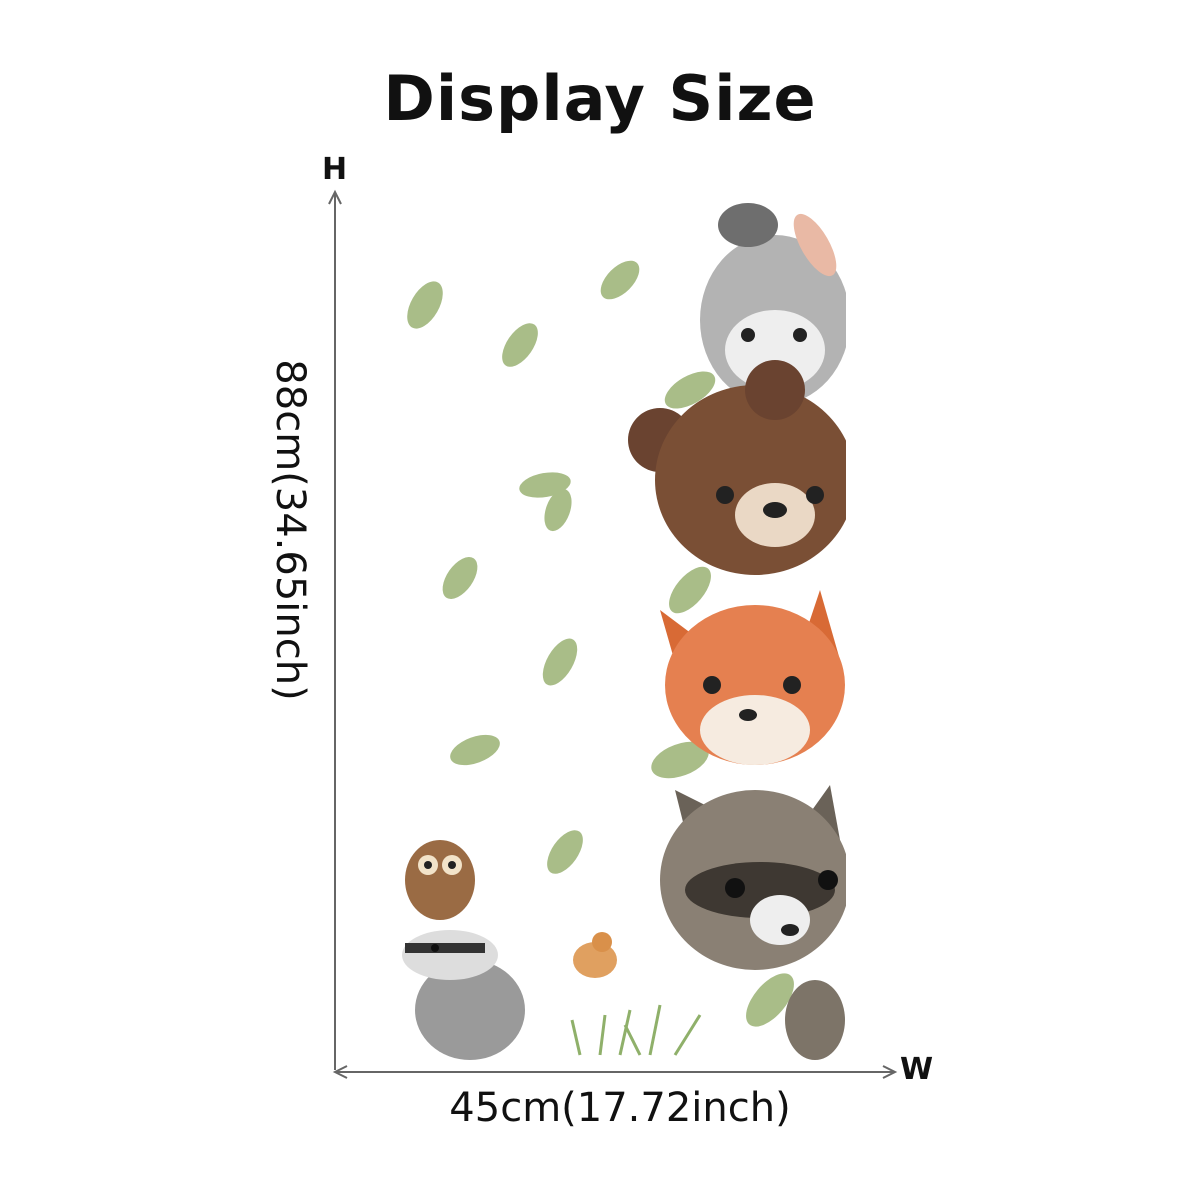  I want to click on rabbit, so click(775, 304).